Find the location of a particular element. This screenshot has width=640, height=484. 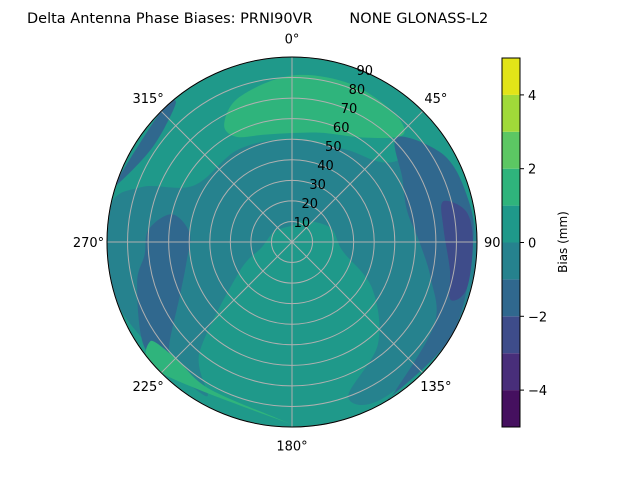

theta-tick-label: 0° is located at coordinates (292, 40).